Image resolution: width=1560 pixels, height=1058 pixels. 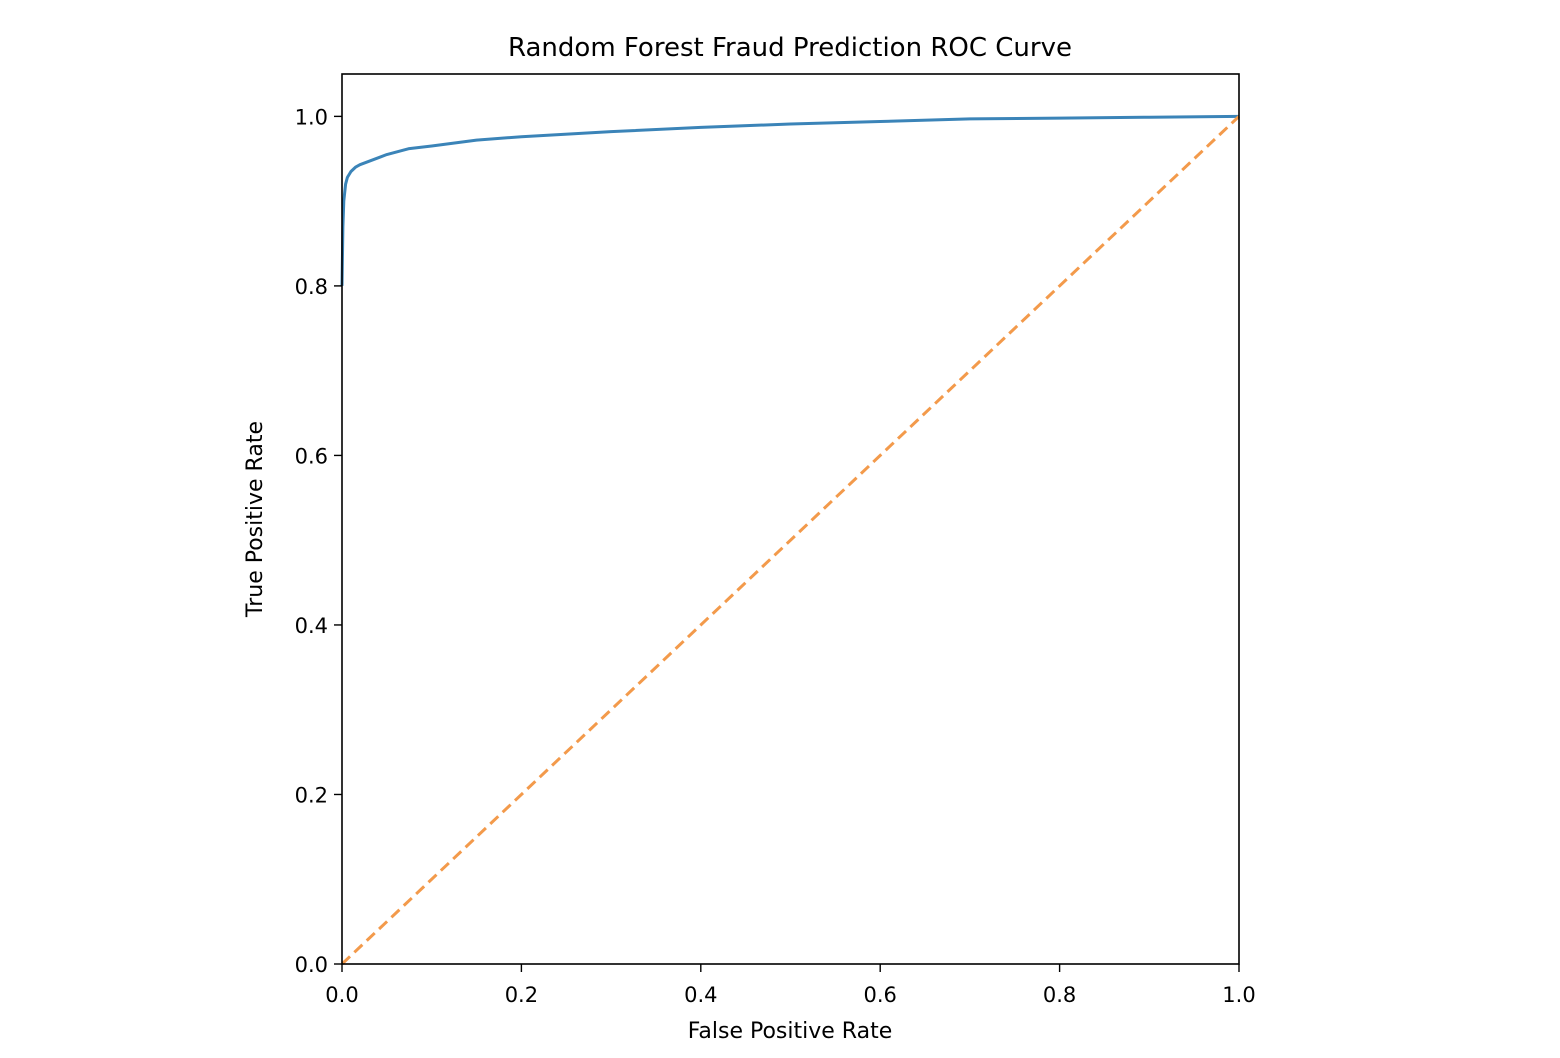 What do you see at coordinates (311, 965) in the screenshot?
I see `y-tick-label: 0.0` at bounding box center [311, 965].